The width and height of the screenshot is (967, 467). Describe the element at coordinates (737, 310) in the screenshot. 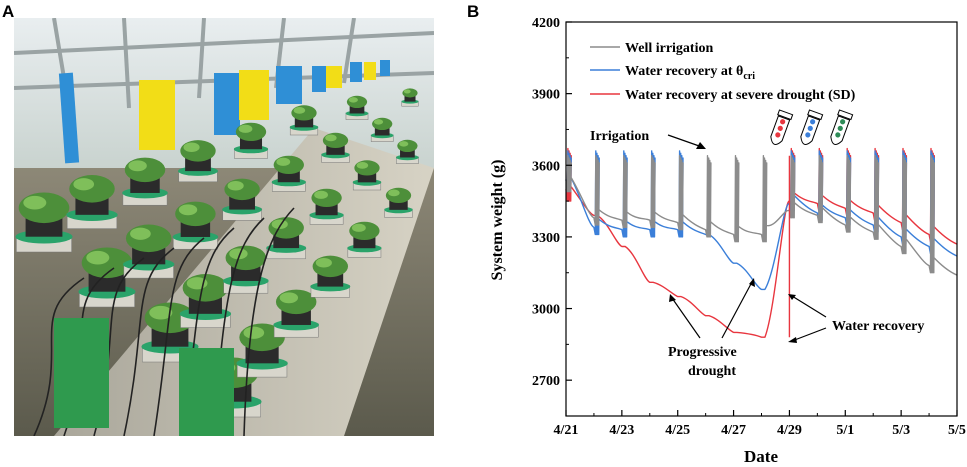

I see `arrow-drought-right` at that location.